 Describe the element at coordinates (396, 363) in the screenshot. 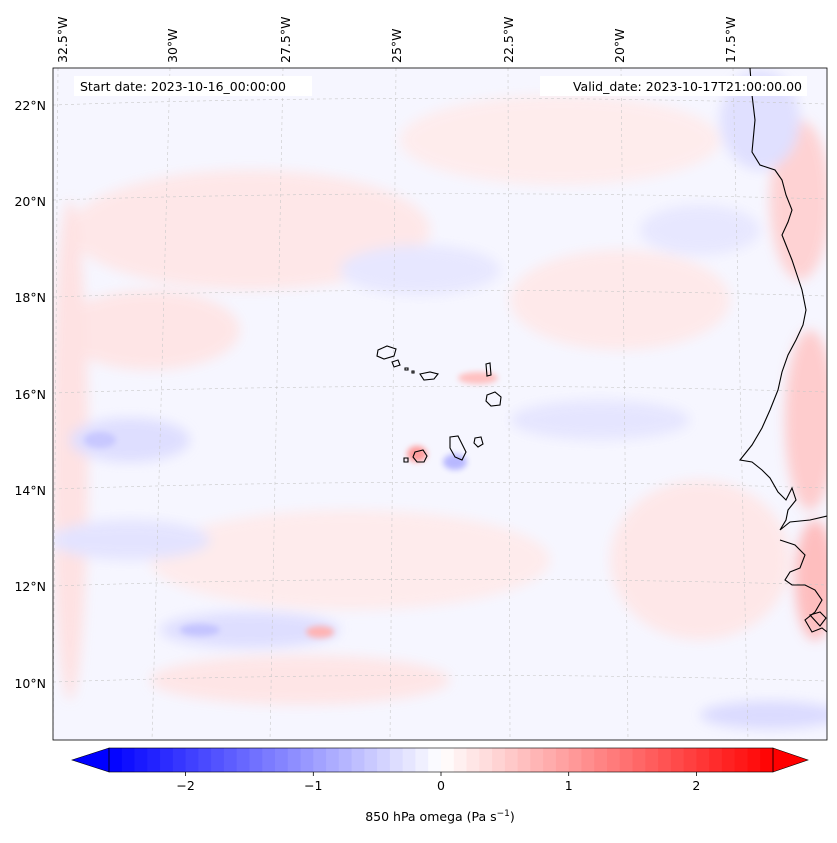

I see `sao-vicente-island` at that location.